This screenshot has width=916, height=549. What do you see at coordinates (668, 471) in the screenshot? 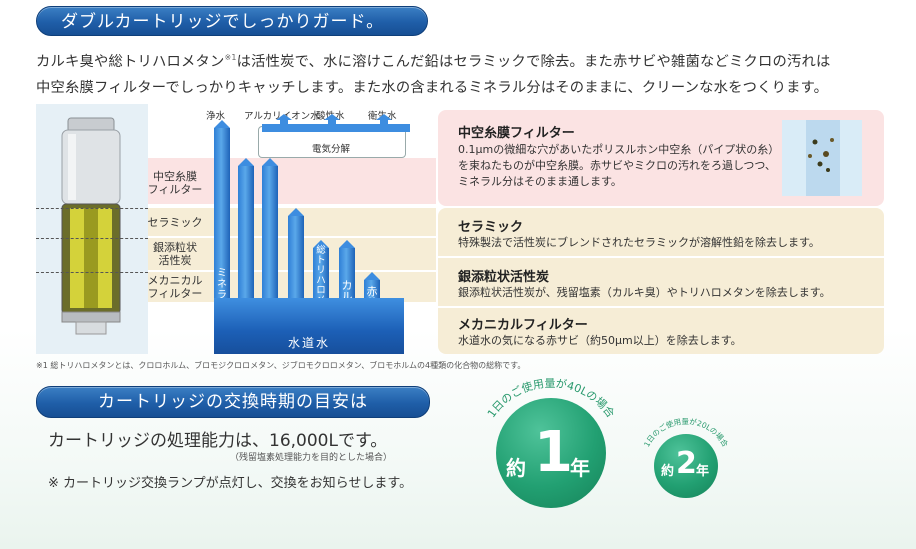
I see `badge-2-pre: 約` at bounding box center [668, 471].